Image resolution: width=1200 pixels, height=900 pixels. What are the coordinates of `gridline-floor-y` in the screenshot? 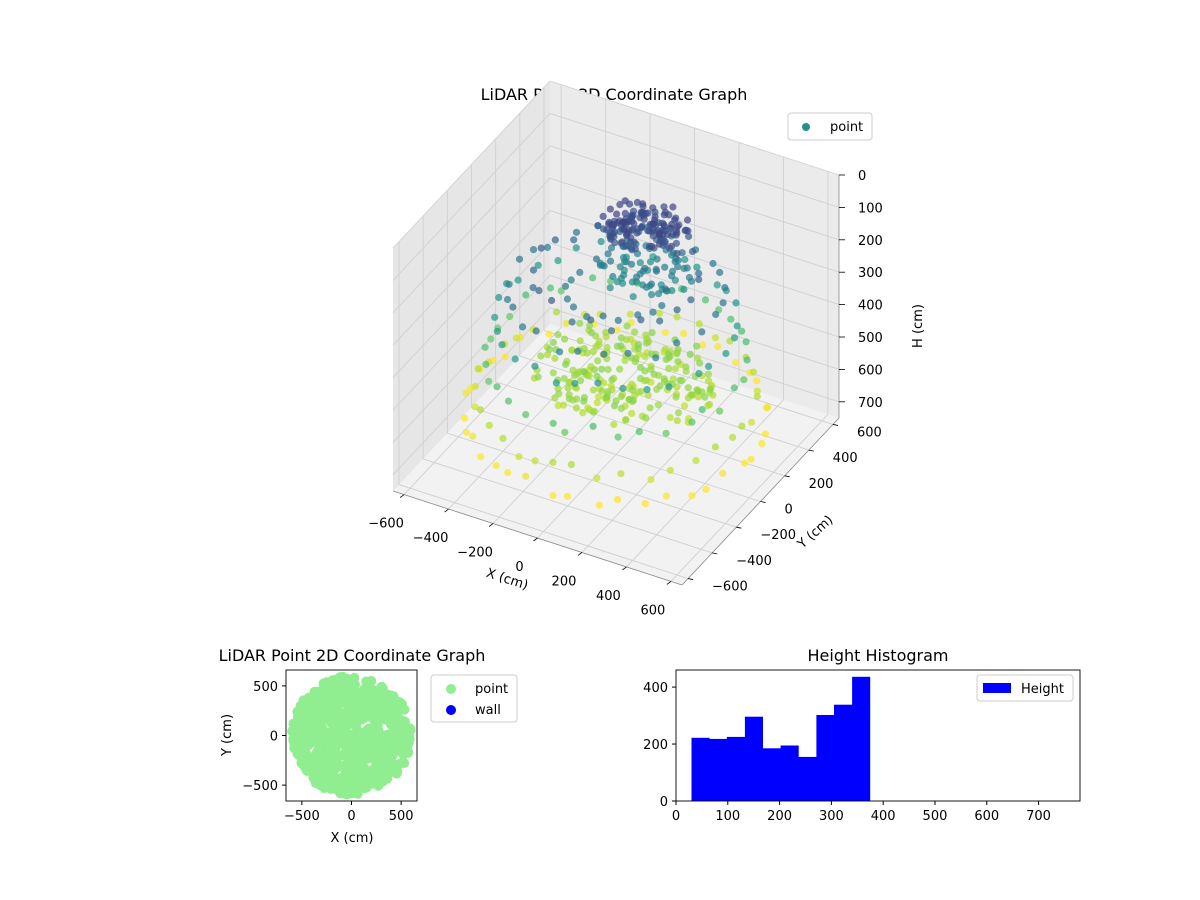 It's located at (592, 480).